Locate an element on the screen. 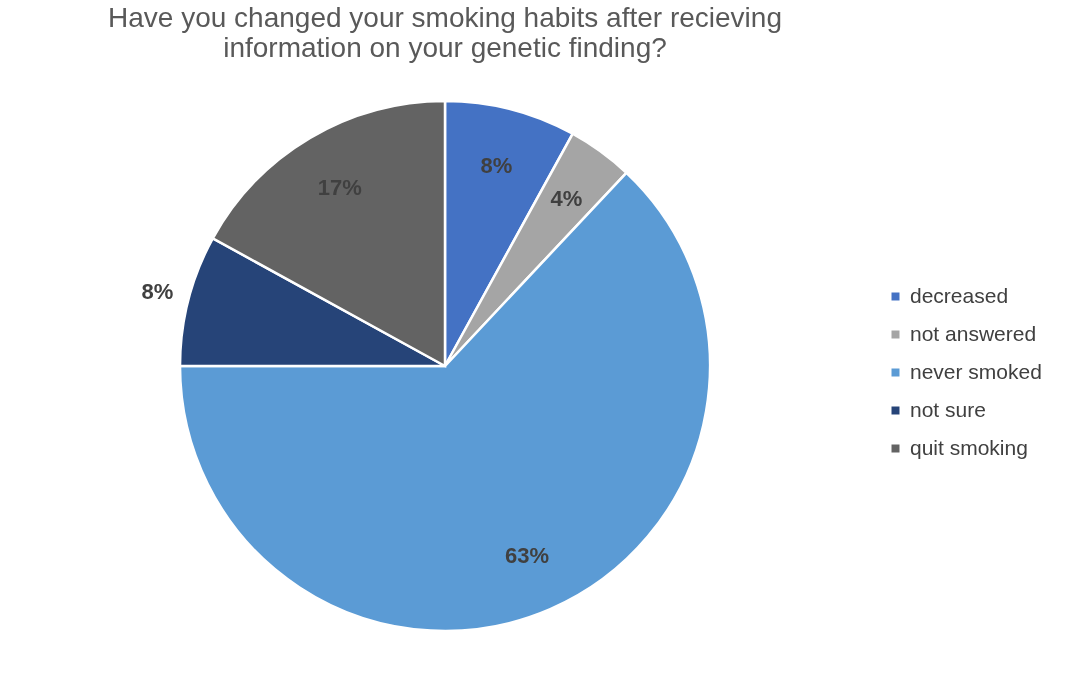 The image size is (1075, 698). legend-label: quit smoking is located at coordinates (969, 447).